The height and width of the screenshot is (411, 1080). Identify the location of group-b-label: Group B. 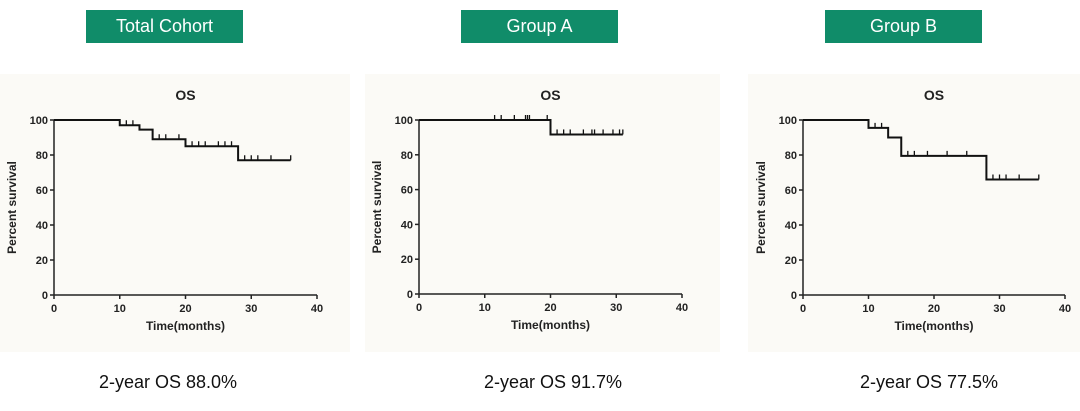
(903, 26).